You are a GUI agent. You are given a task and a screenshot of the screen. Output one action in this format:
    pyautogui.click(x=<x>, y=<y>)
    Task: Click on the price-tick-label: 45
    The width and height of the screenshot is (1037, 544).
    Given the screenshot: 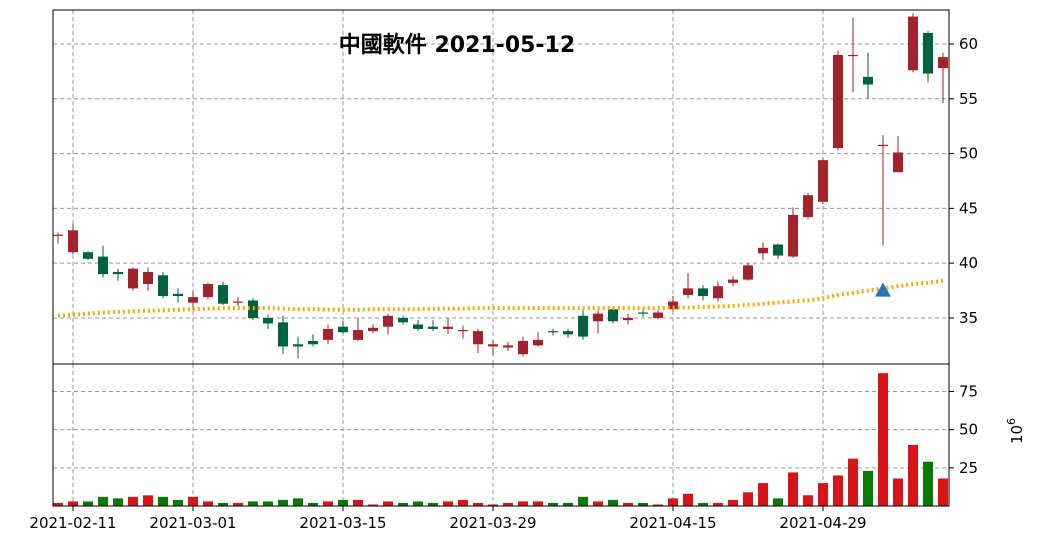 What is the action you would take?
    pyautogui.click(x=968, y=208)
    